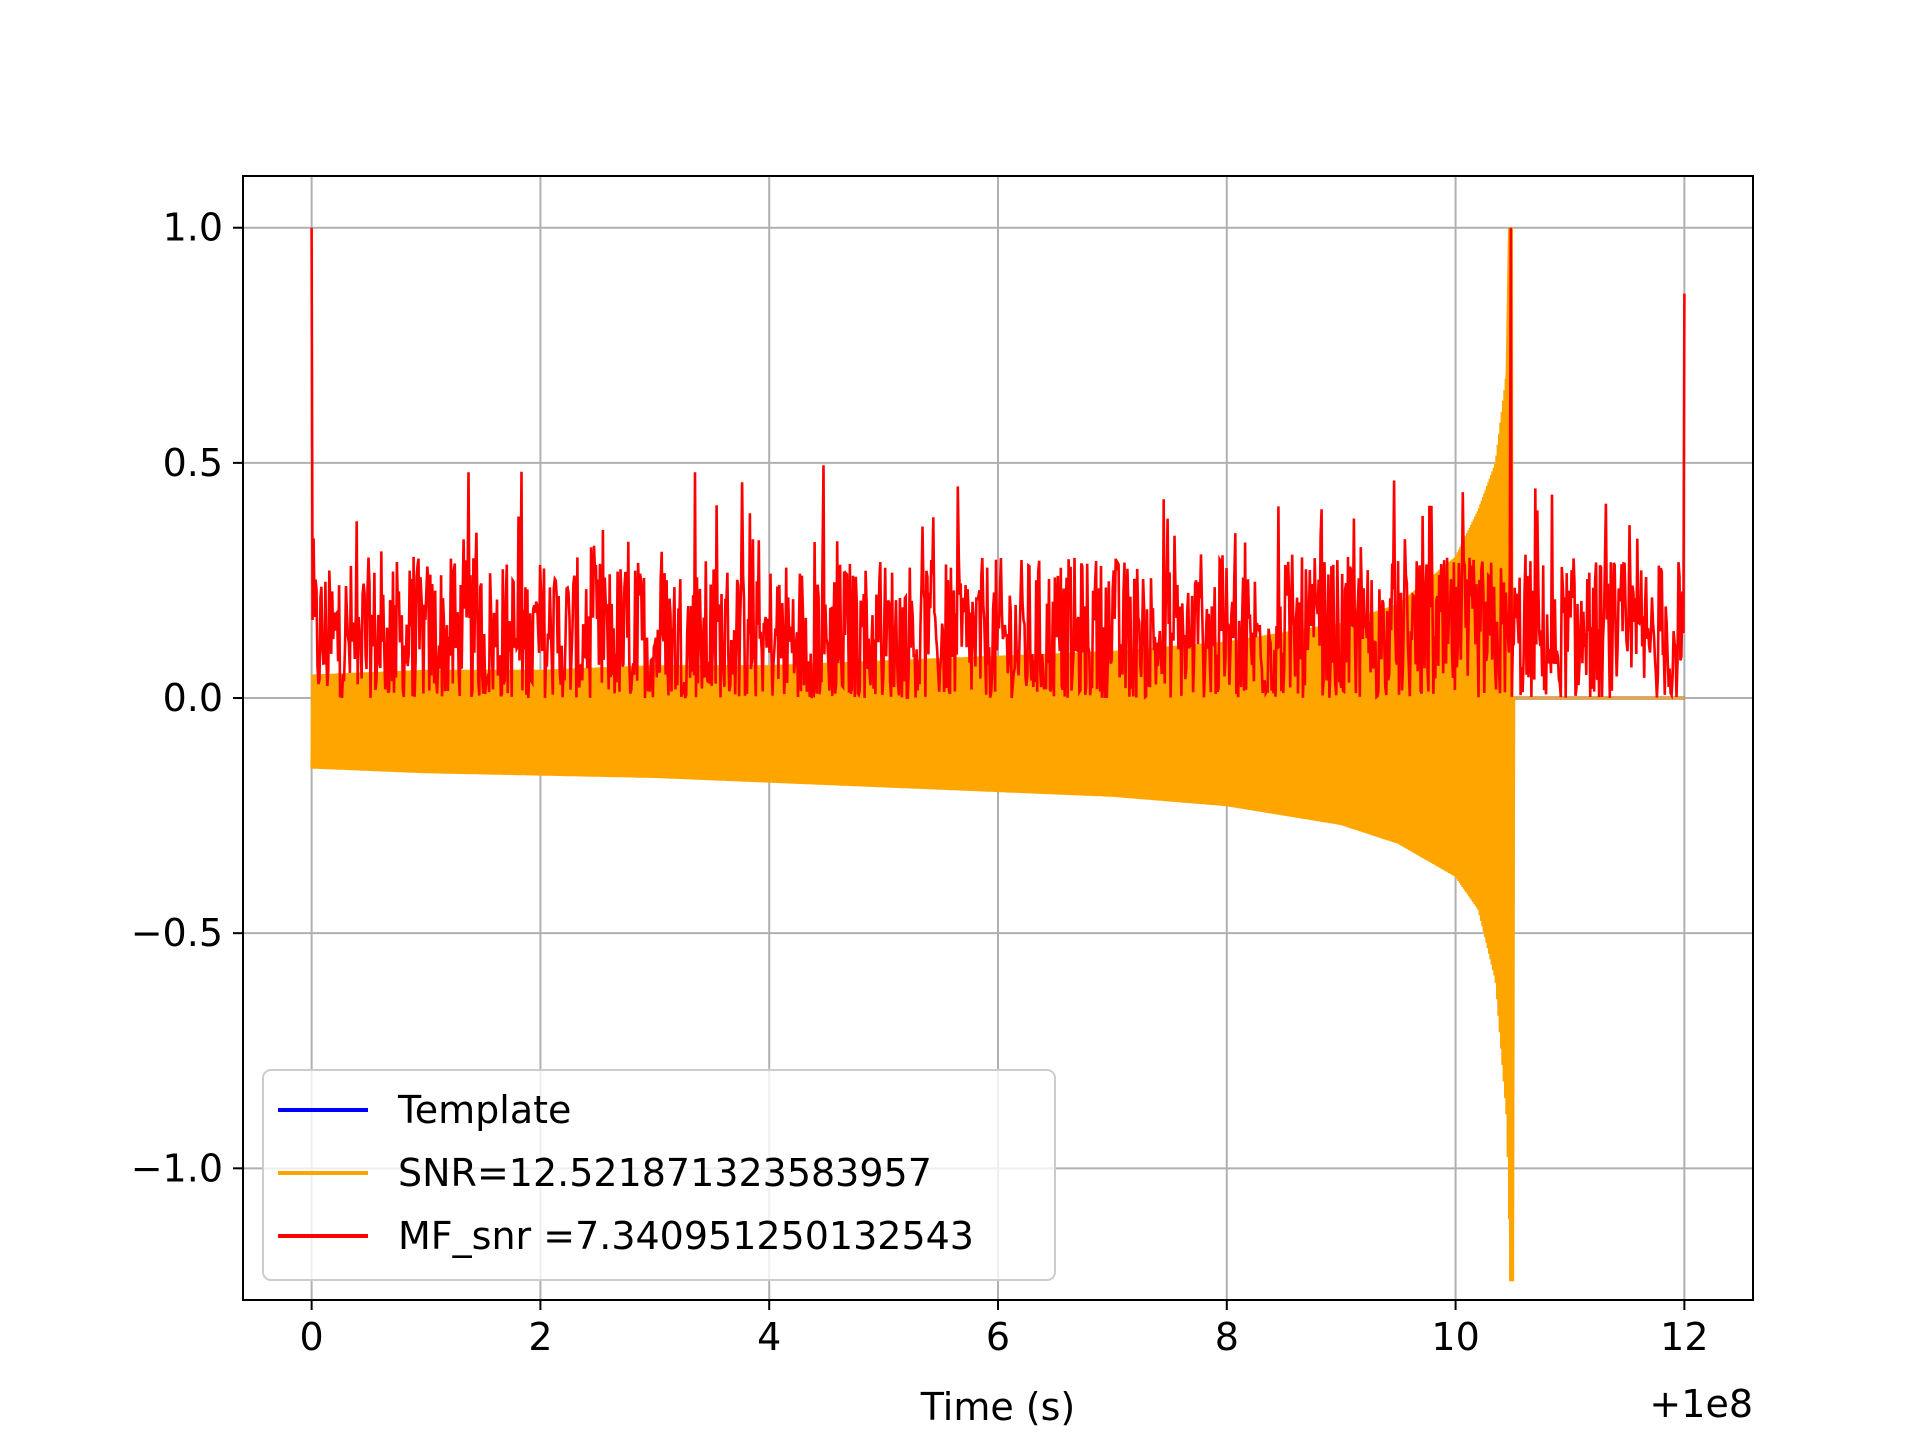 This screenshot has height=1440, width=1920. What do you see at coordinates (998, 1407) in the screenshot?
I see `x-axis-label: Time (s)` at bounding box center [998, 1407].